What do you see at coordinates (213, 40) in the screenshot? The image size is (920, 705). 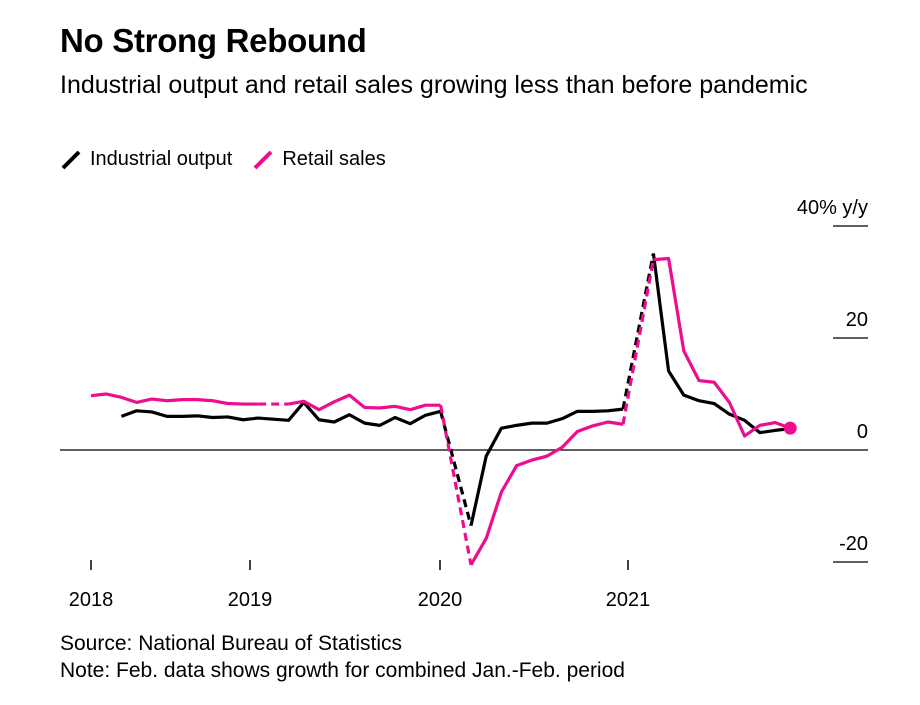 I see `chart-title: No Strong Rebound` at bounding box center [213, 40].